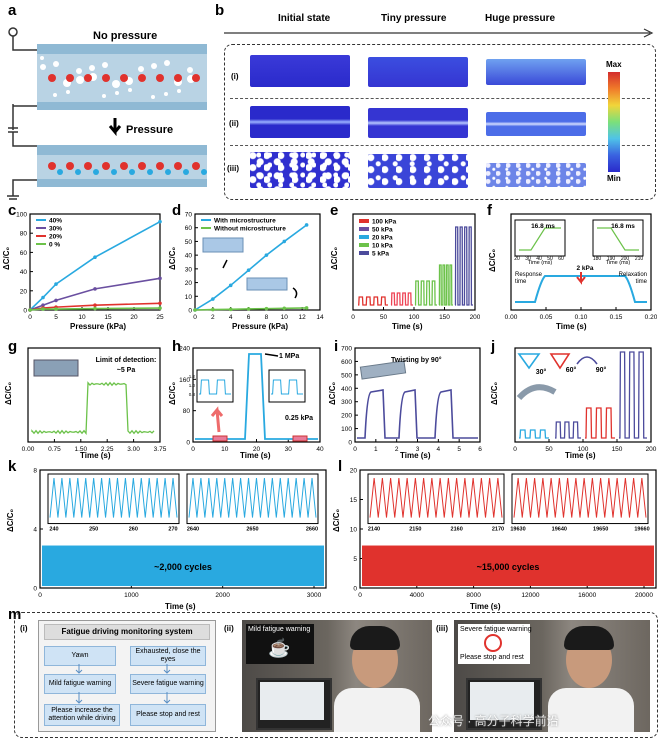 The image size is (660, 740). I want to click on y-tick-label: 5, so click(355, 559).